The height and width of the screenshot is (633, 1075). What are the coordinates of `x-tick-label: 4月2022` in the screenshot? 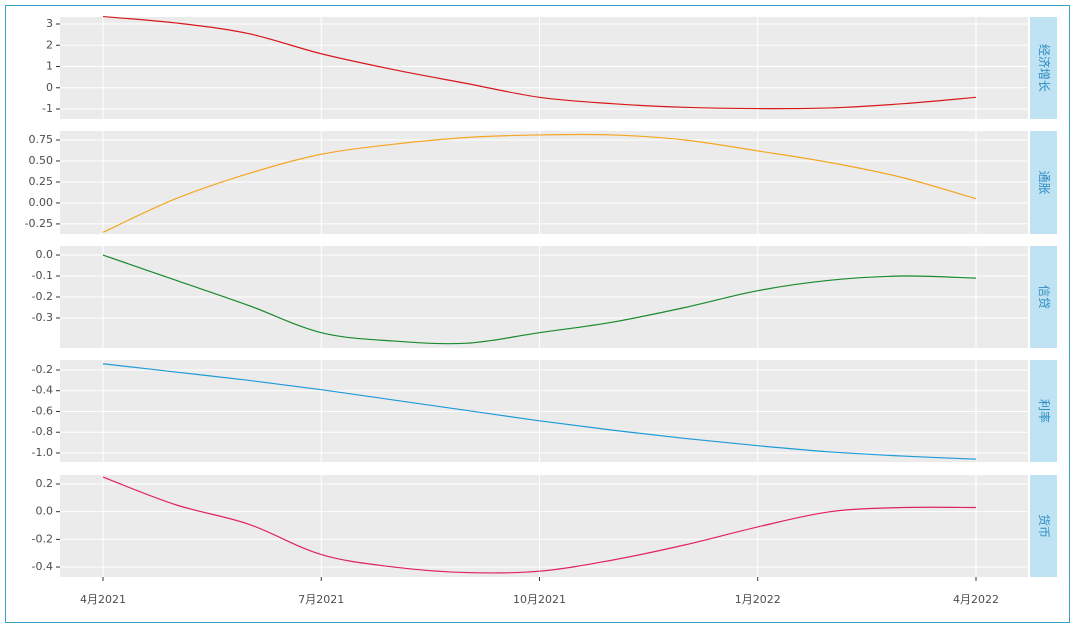 It's located at (976, 599).